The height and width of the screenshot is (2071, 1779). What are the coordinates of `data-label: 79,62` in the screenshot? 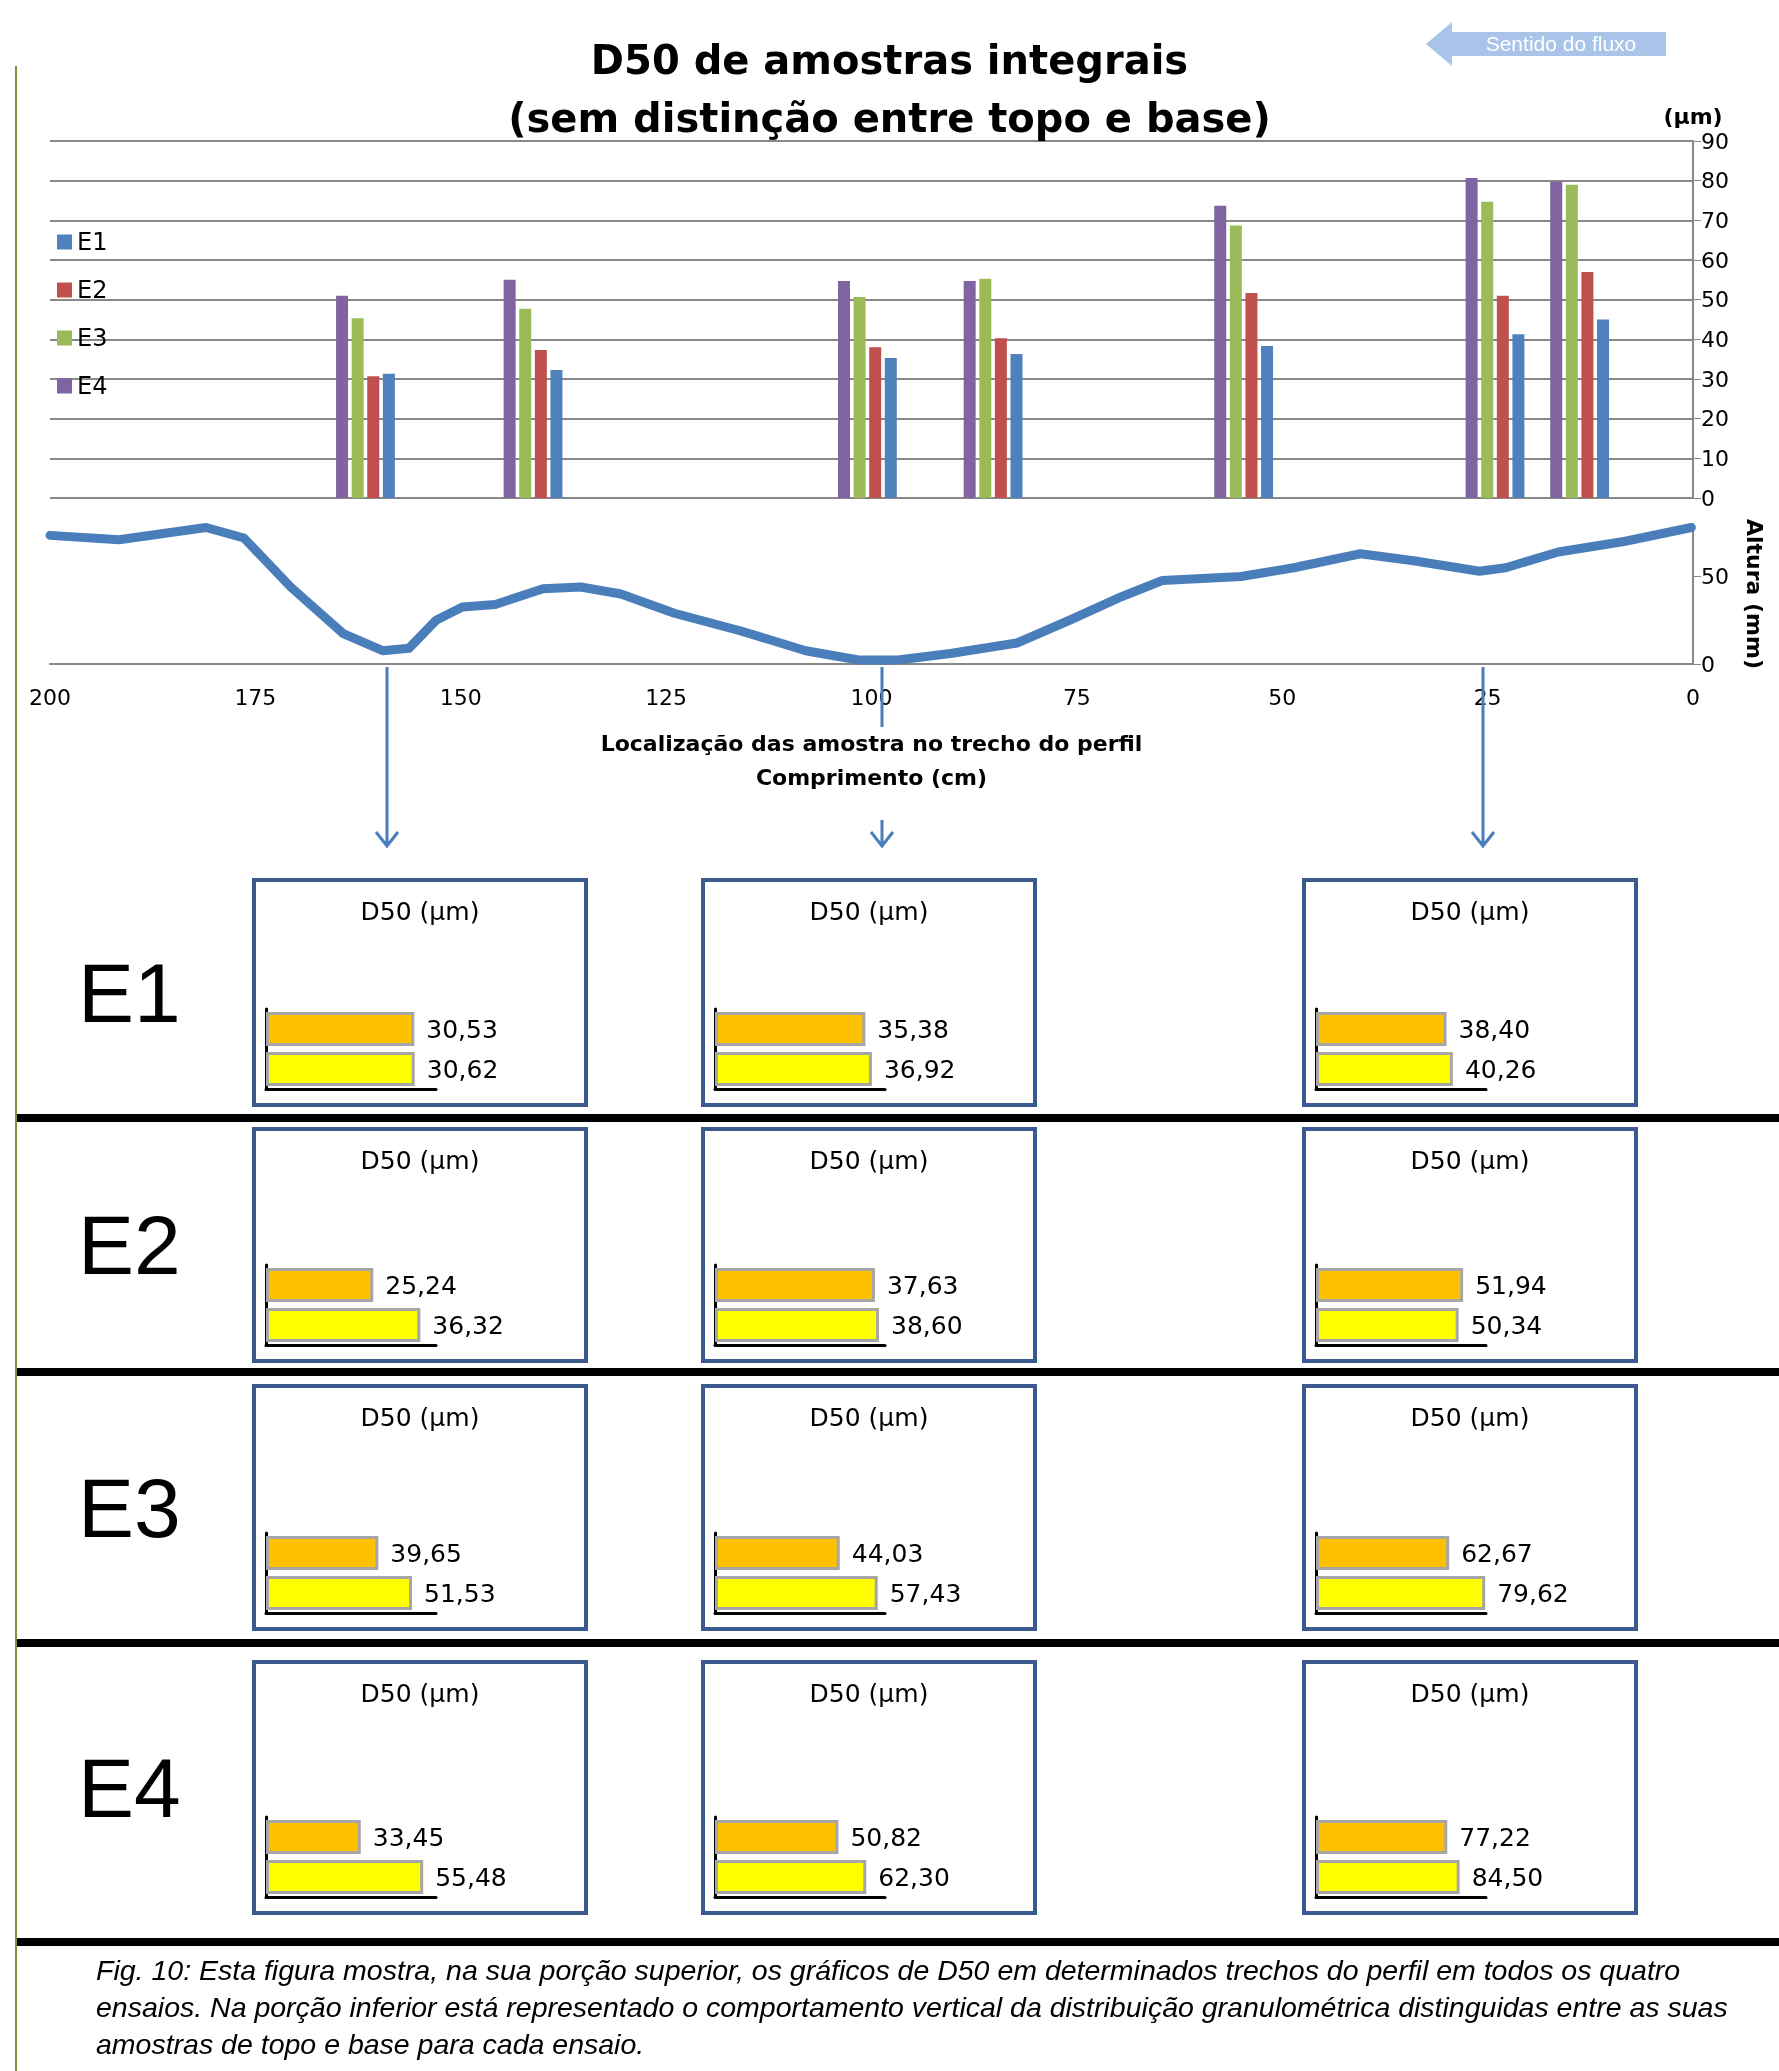 It's located at (1533, 1593).